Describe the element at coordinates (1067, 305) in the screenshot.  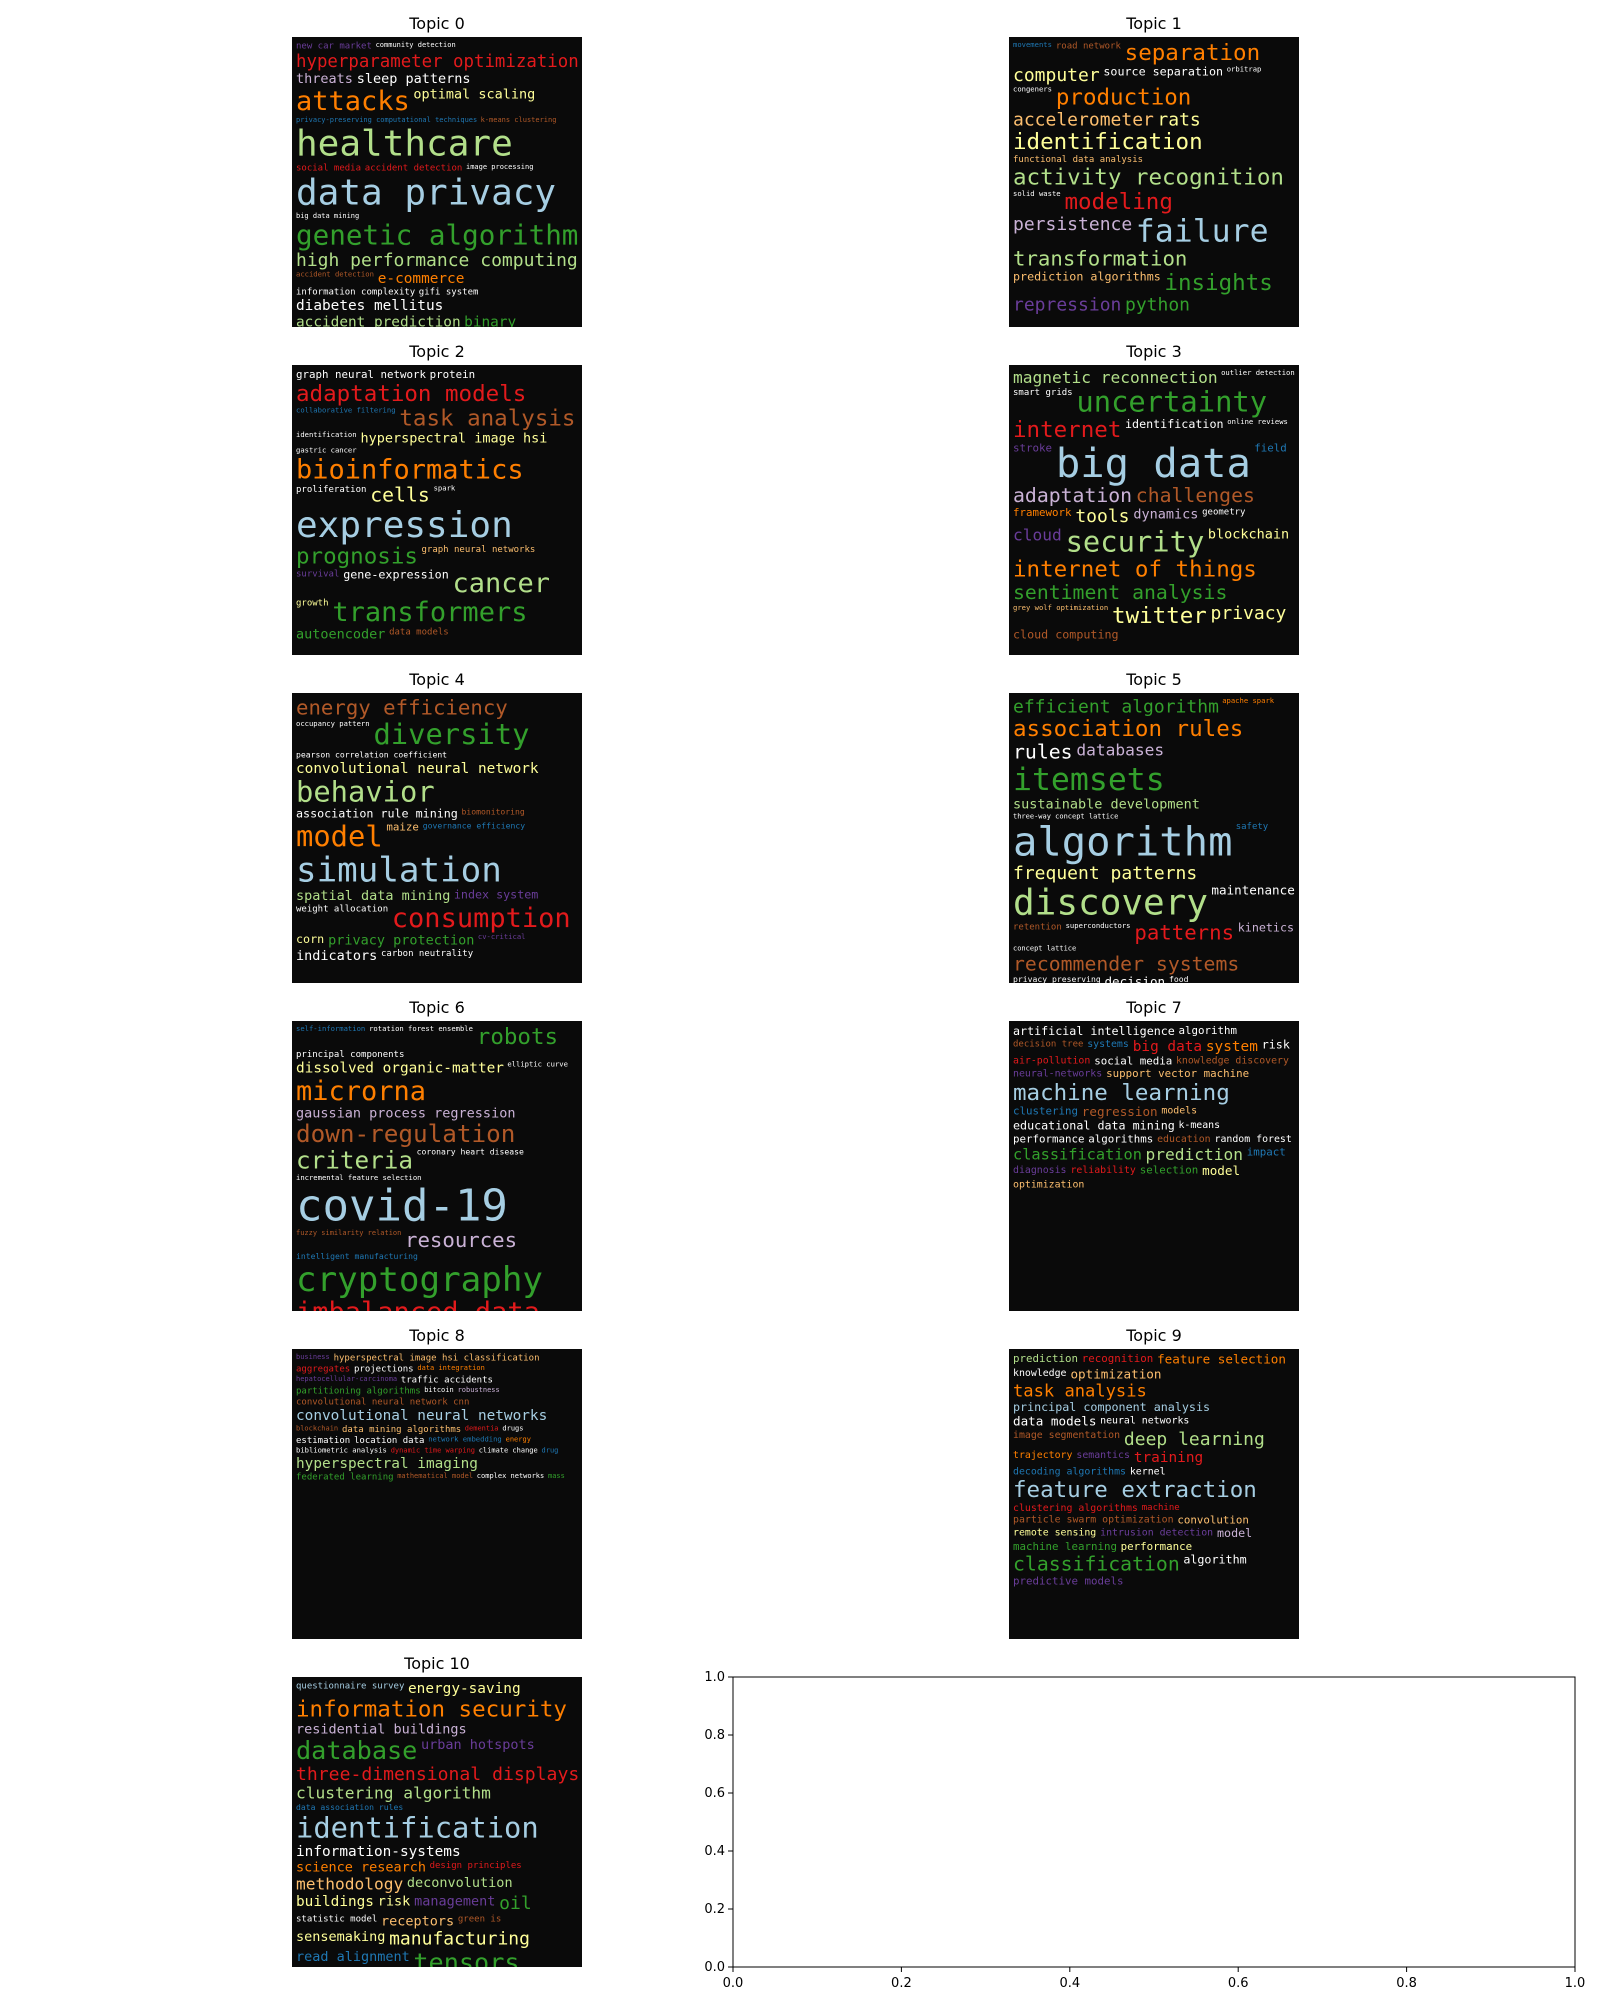
I see `wordcloud-word: repression` at that location.